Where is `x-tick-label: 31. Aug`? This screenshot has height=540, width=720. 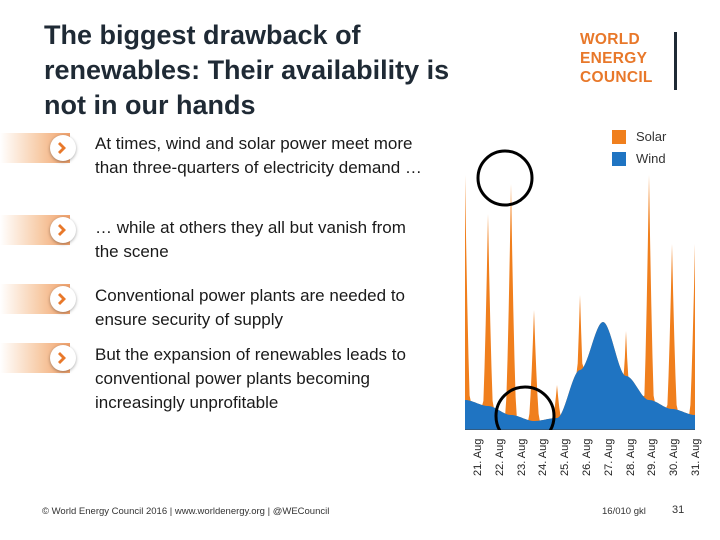 x-tick-label: 31. Aug is located at coordinates (696, 457).